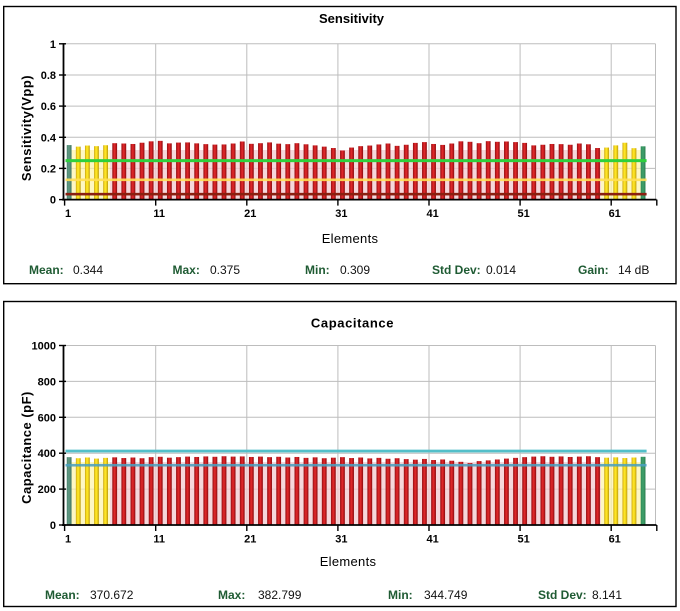  I want to click on svg-text: 370.672, so click(112, 595).